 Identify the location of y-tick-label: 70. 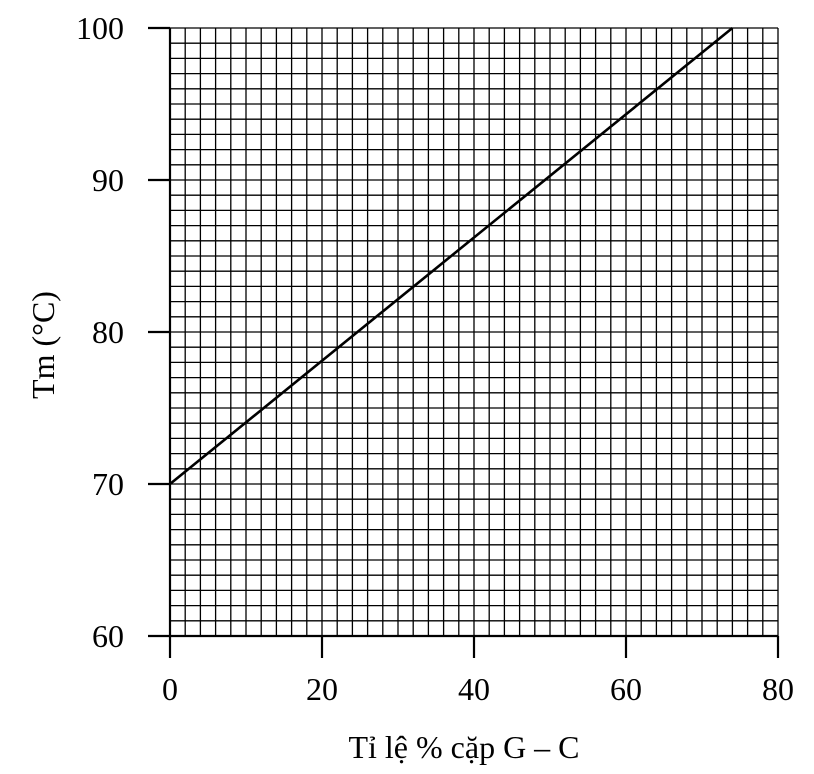
(108, 484).